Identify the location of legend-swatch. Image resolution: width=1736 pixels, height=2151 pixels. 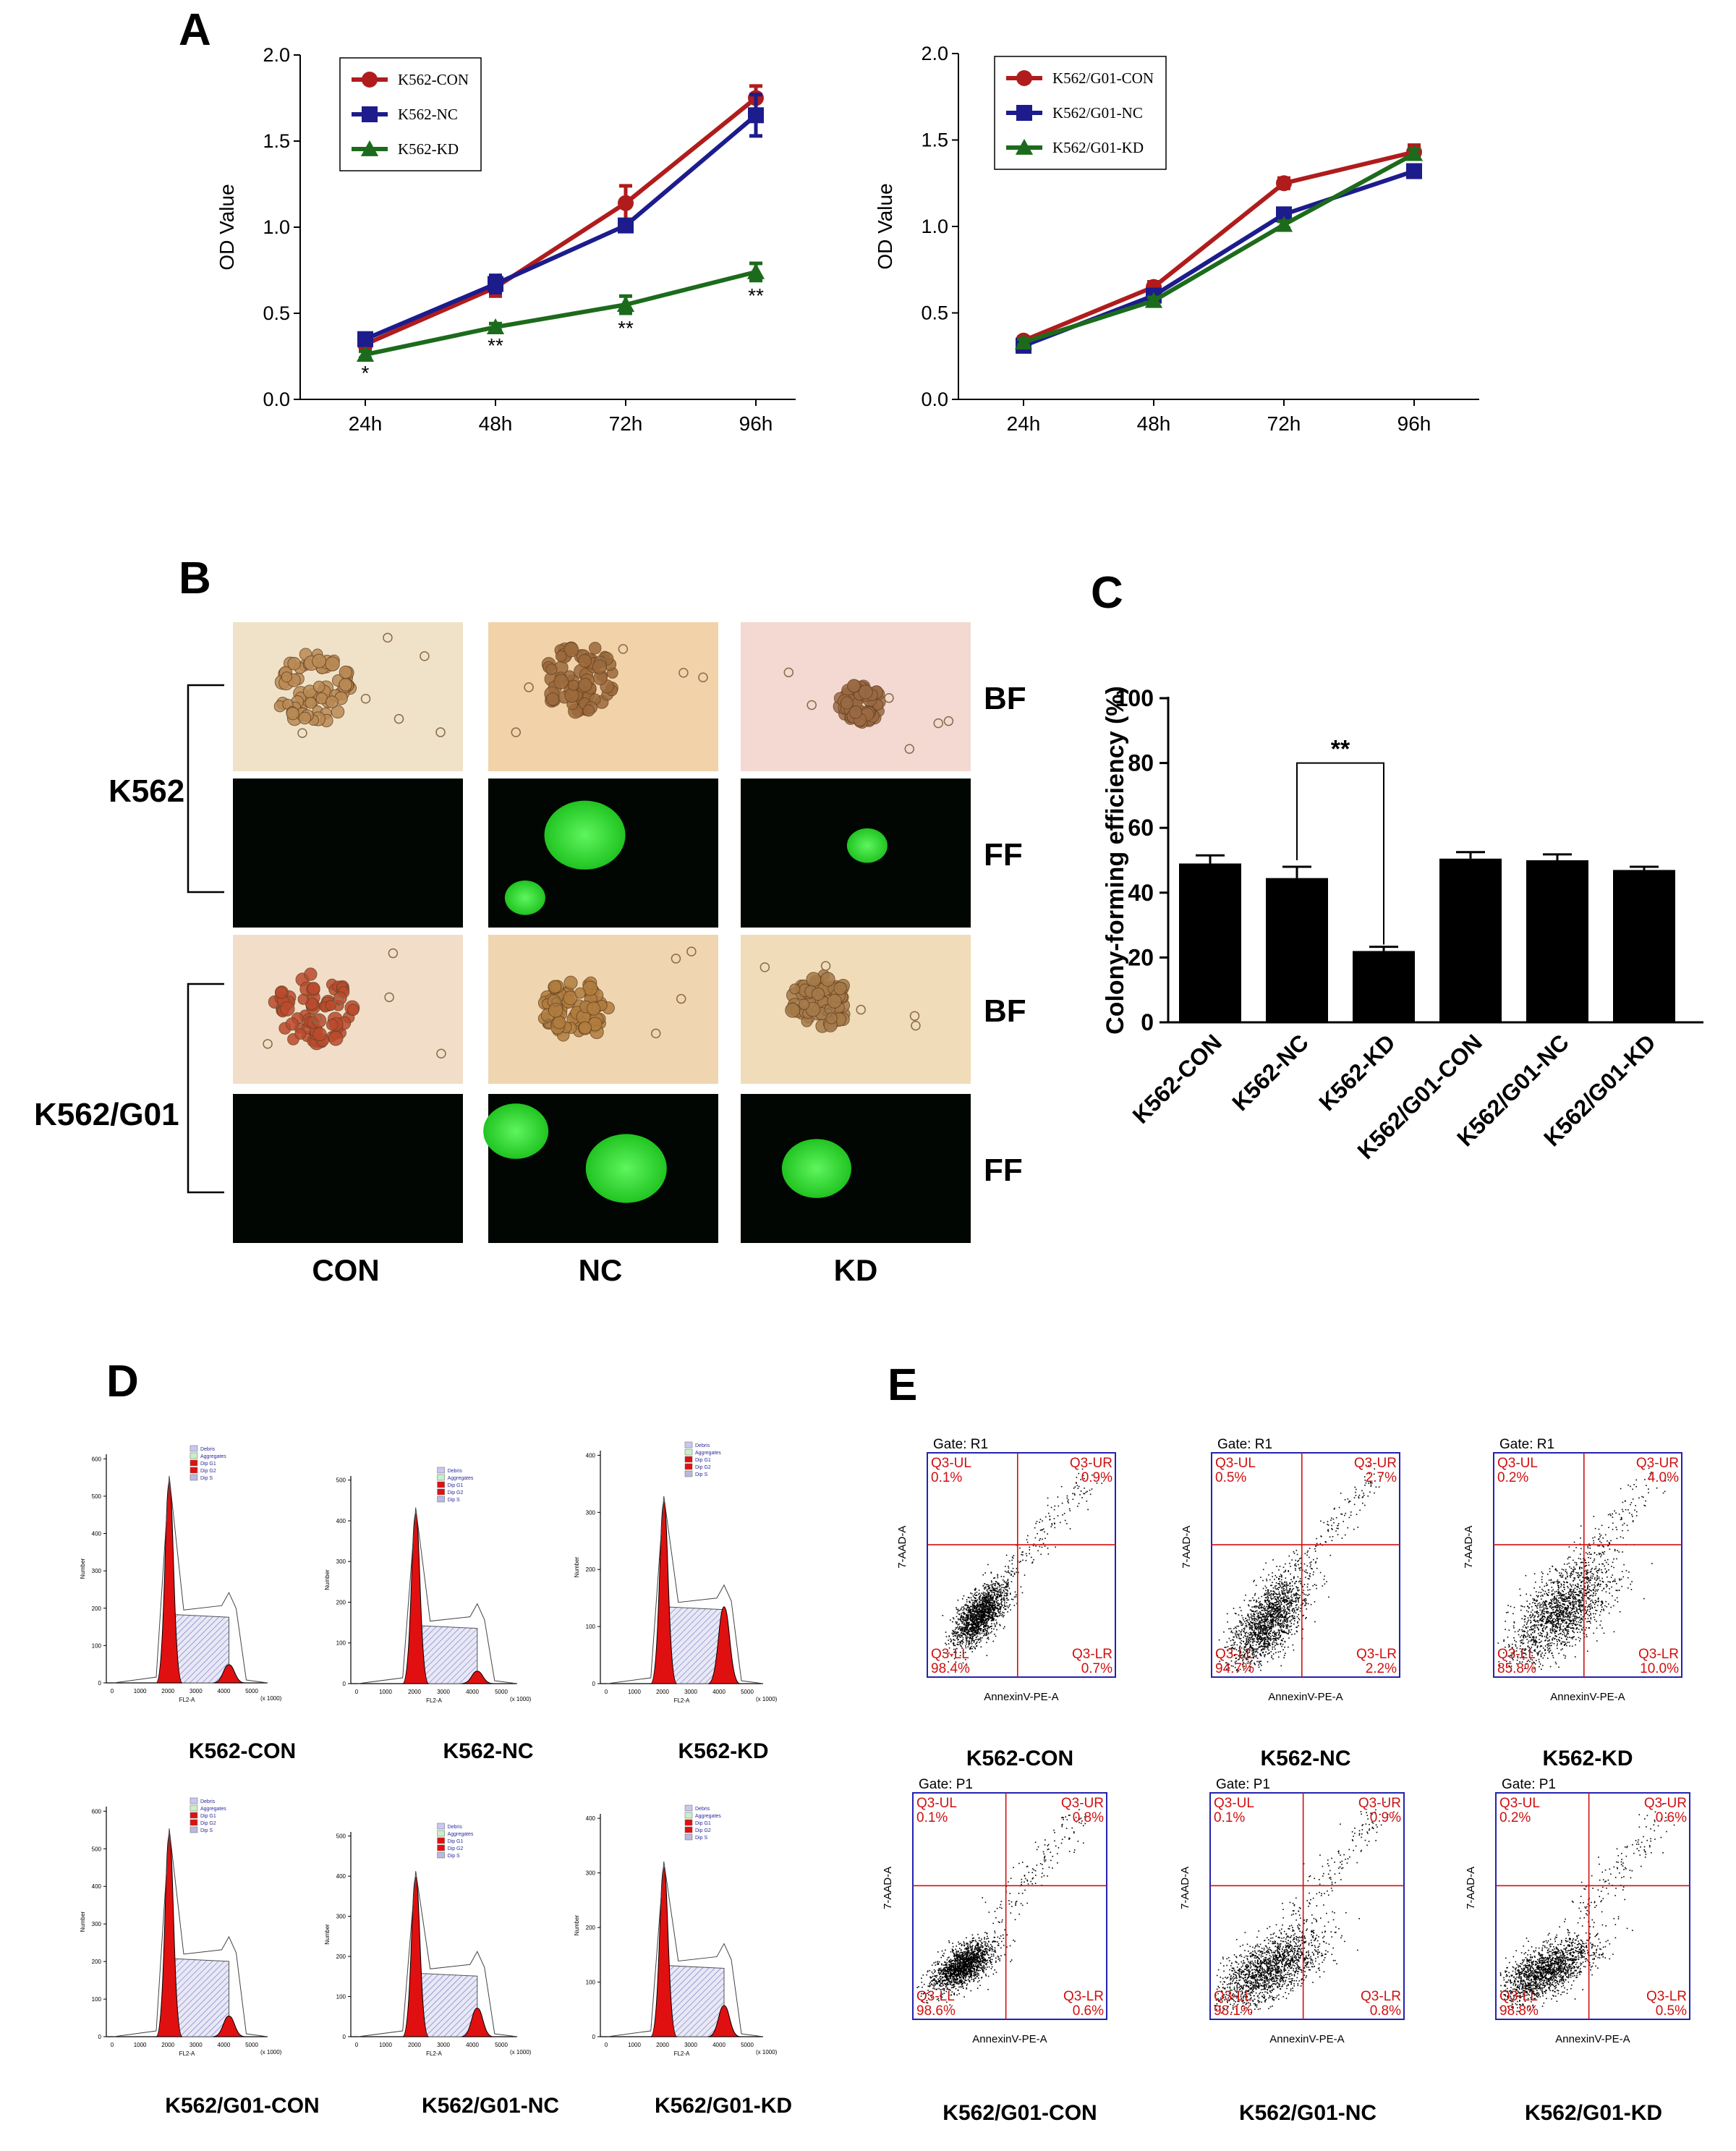
(441, 1834).